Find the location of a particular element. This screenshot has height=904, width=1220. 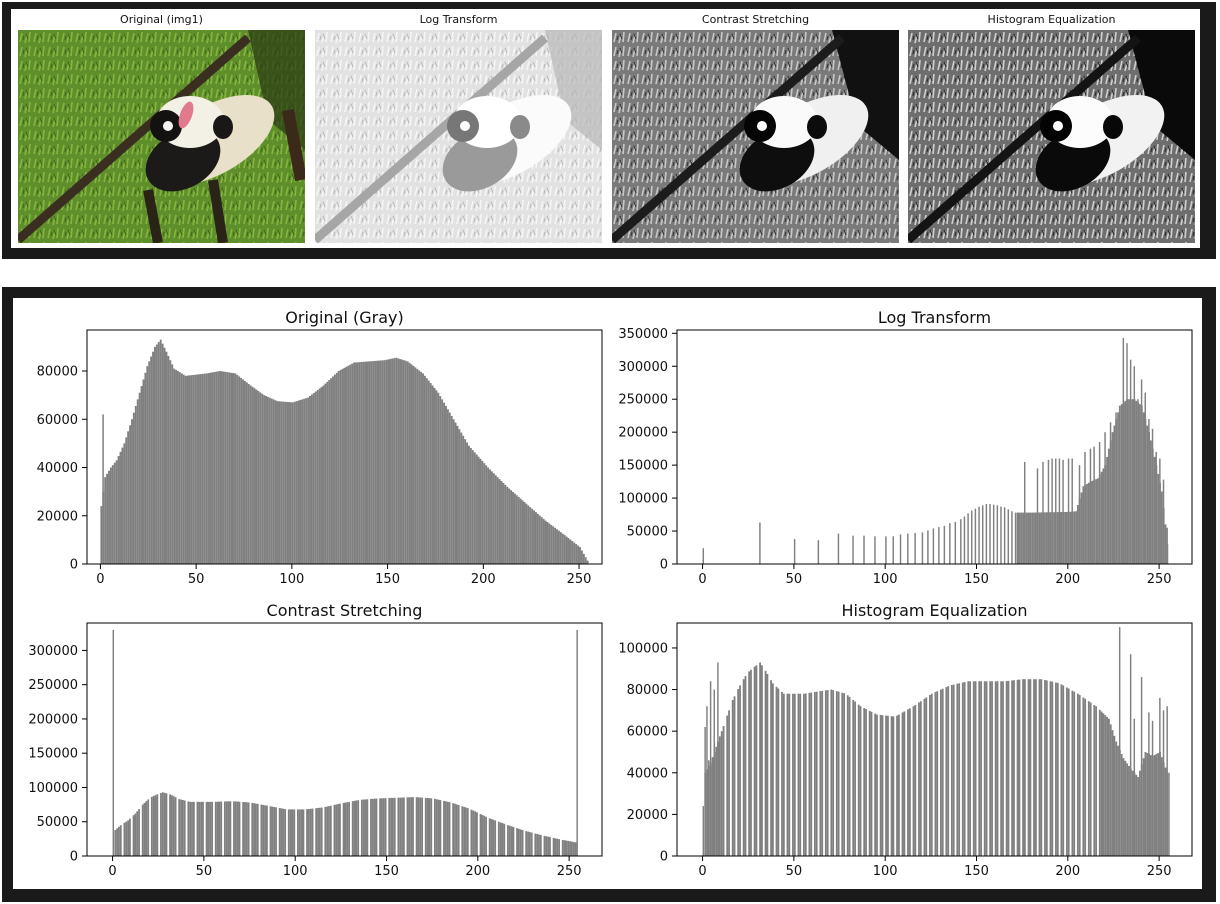

y-tick-label: 0 is located at coordinates (74, 857).